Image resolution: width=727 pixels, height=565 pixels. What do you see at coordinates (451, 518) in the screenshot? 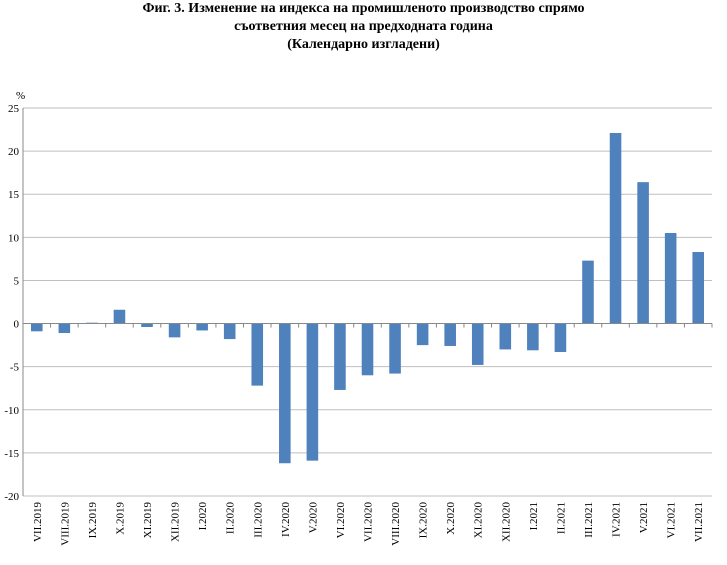
I see `x-tick-label: X.2020` at bounding box center [451, 518].